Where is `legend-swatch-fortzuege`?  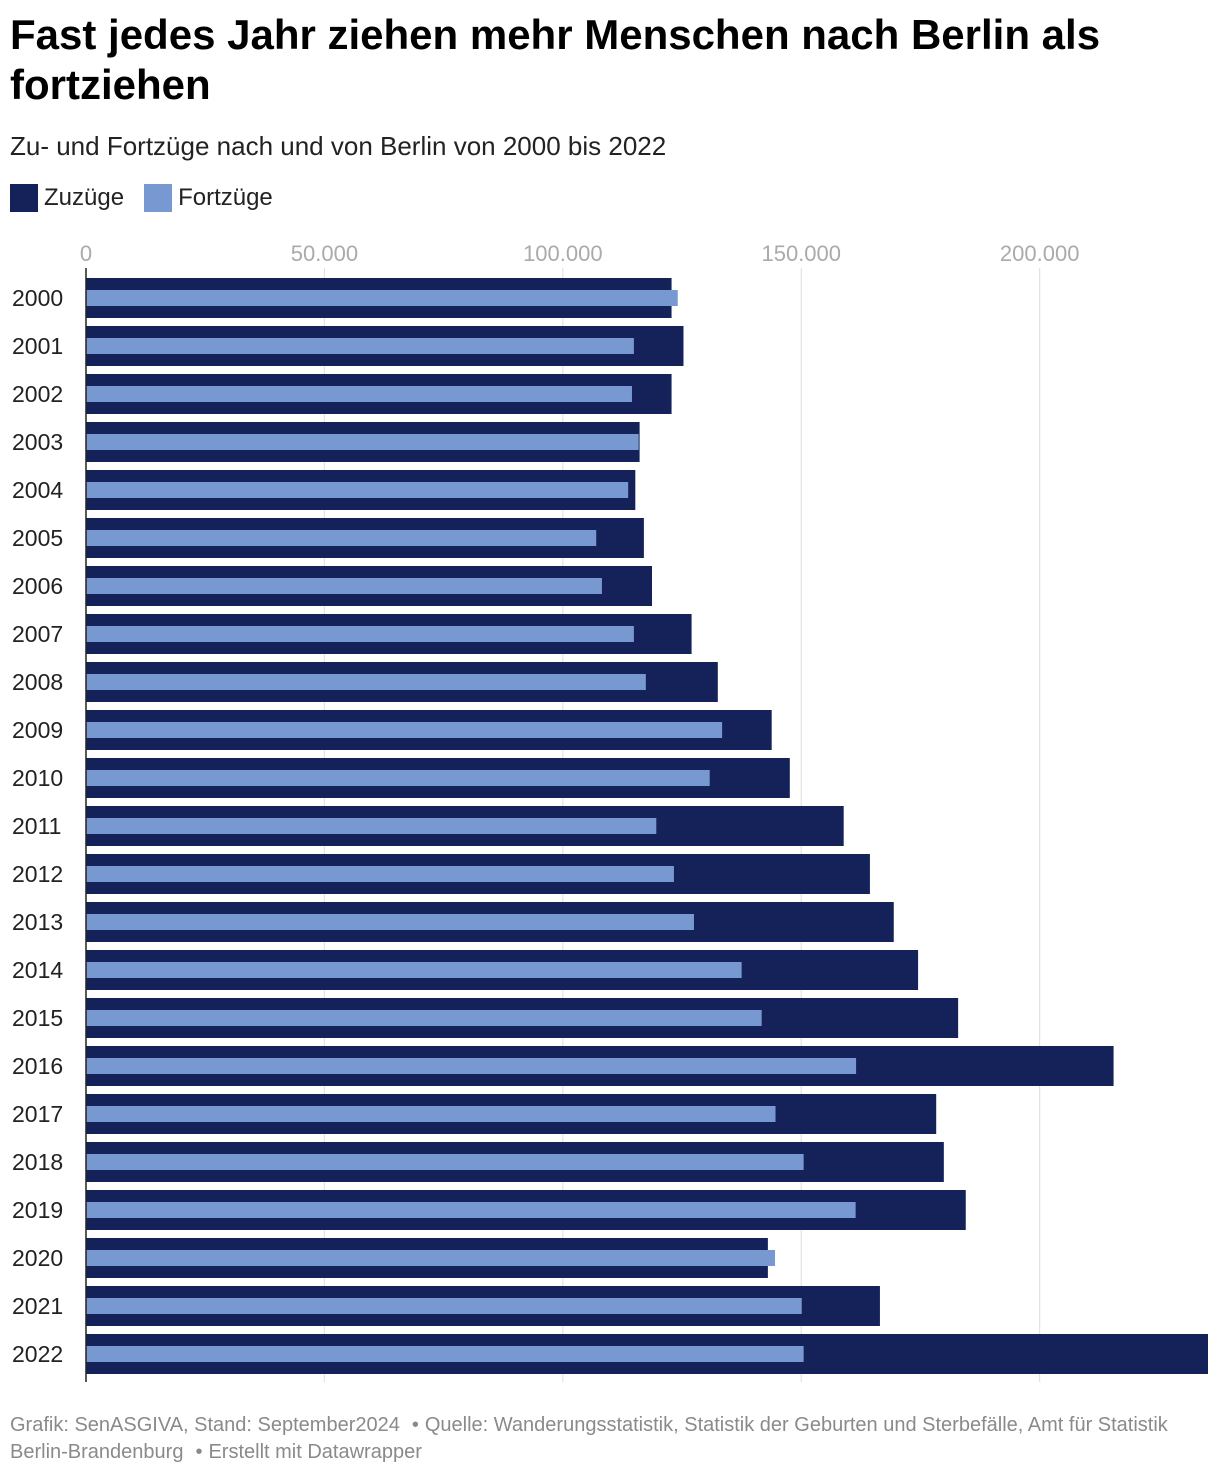 legend-swatch-fortzuege is located at coordinates (158, 198).